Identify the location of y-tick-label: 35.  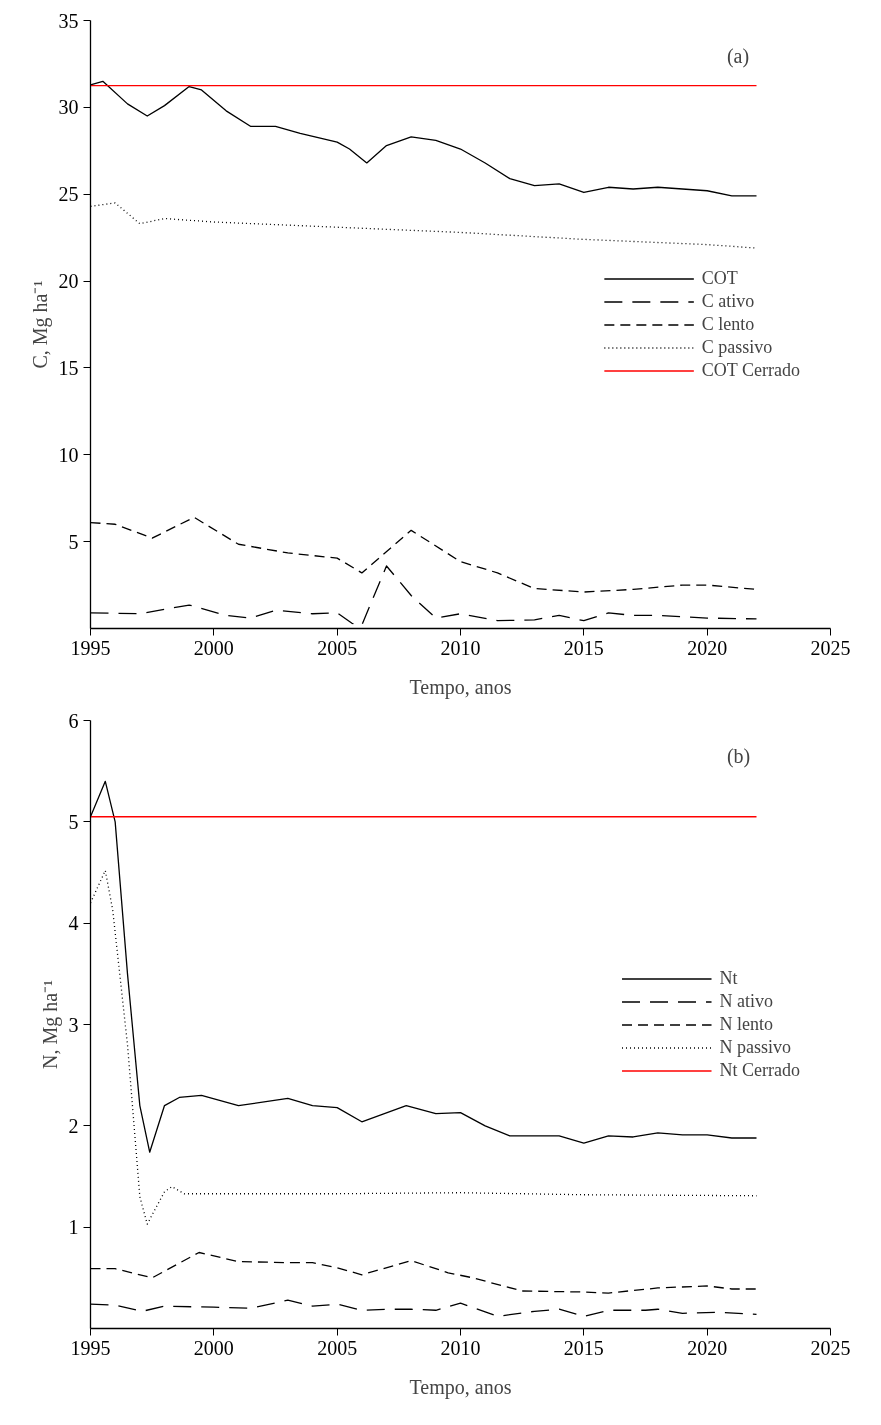
(68, 20).